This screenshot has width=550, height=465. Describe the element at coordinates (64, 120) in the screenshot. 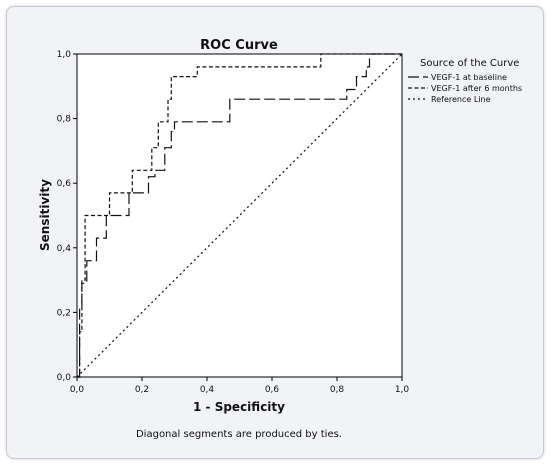

I see `y-tick-label: 0,8` at that location.